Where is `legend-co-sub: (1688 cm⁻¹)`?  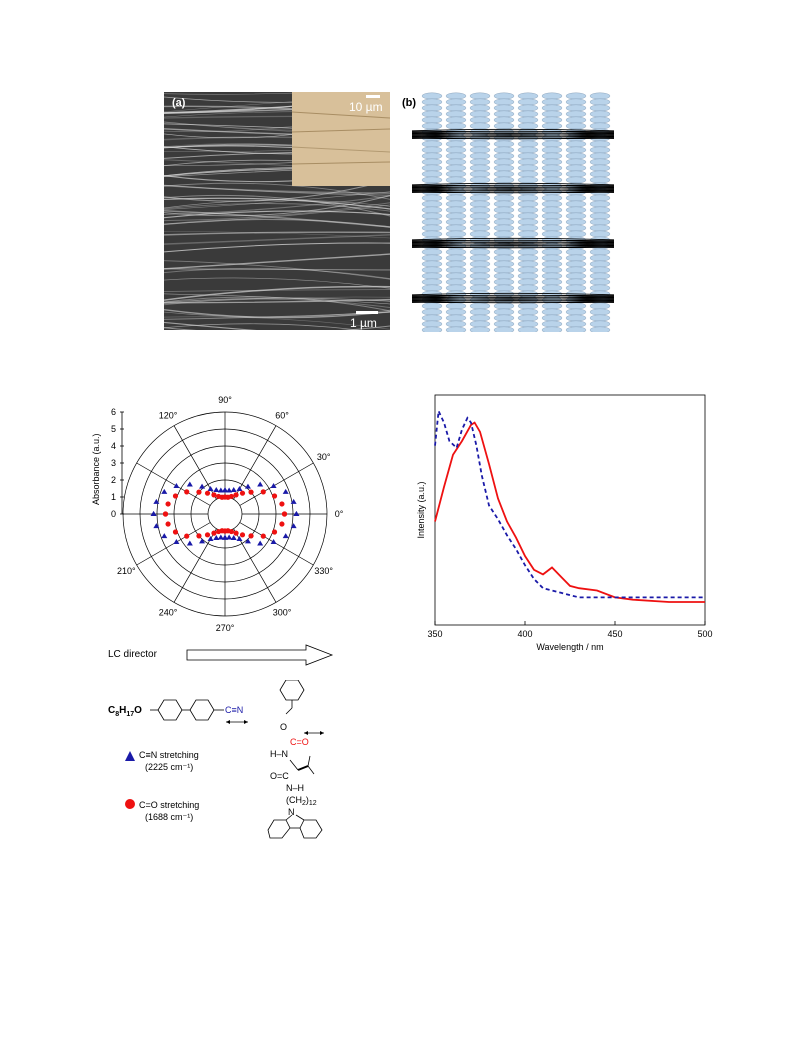 legend-co-sub: (1688 cm⁻¹) is located at coordinates (169, 817).